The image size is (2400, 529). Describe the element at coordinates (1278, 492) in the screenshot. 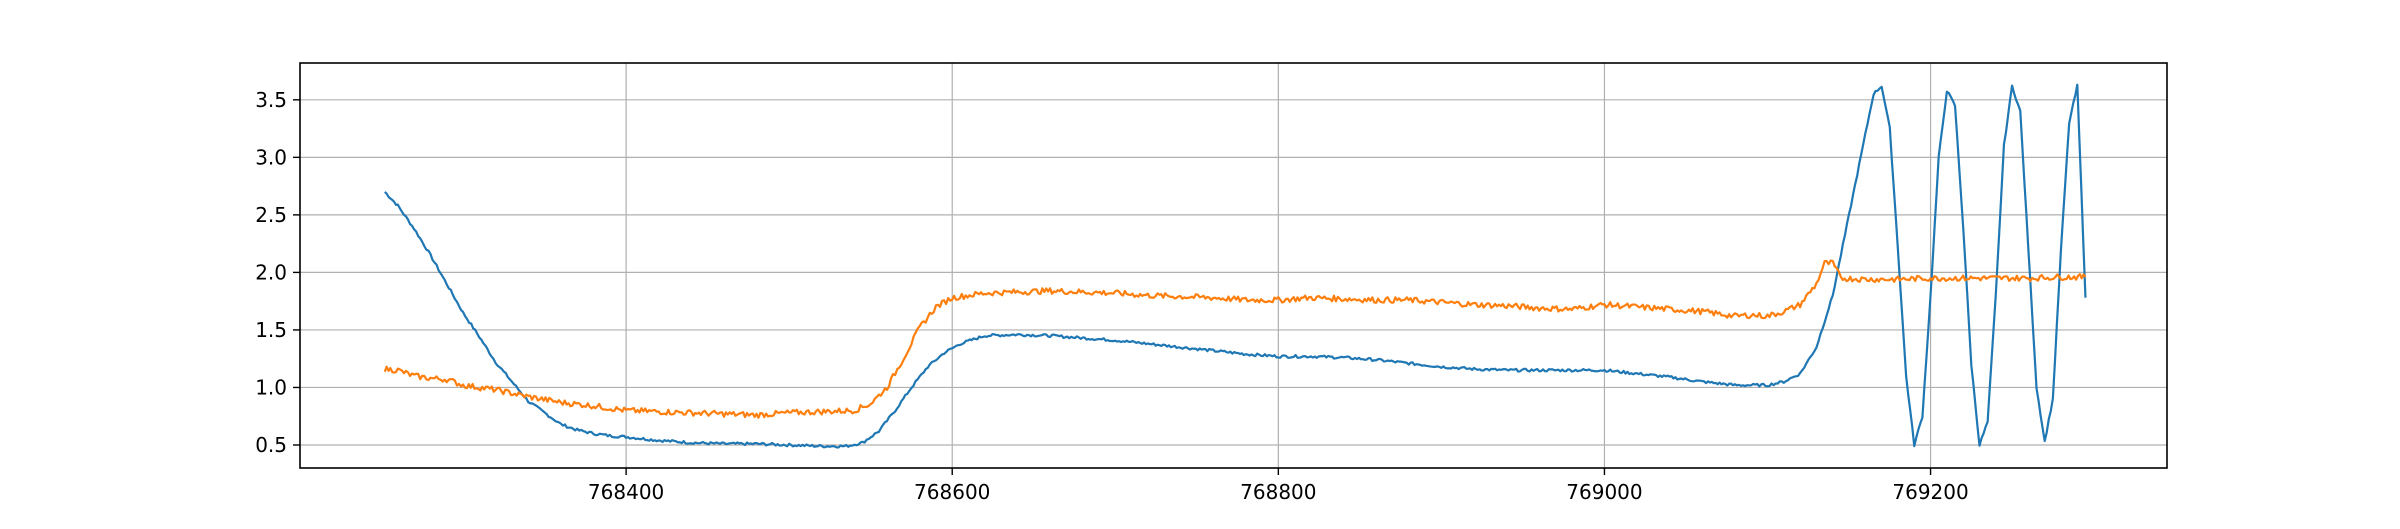

I see `x-tick-label: 768800` at that location.